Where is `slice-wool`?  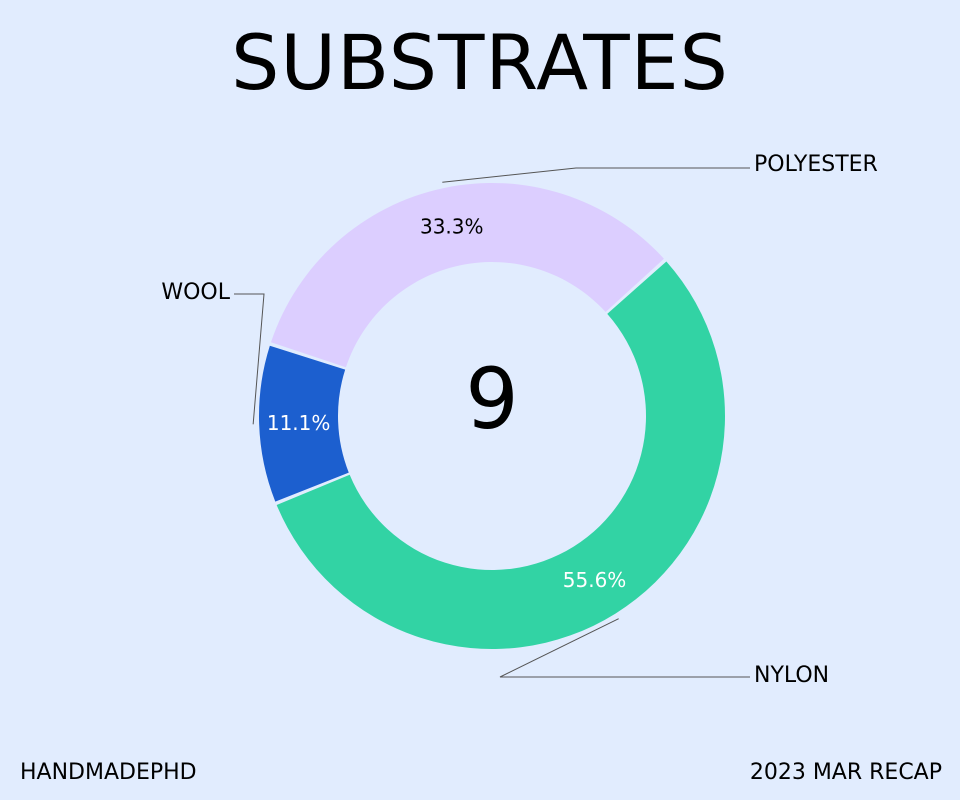
slice-wool is located at coordinates (304, 423).